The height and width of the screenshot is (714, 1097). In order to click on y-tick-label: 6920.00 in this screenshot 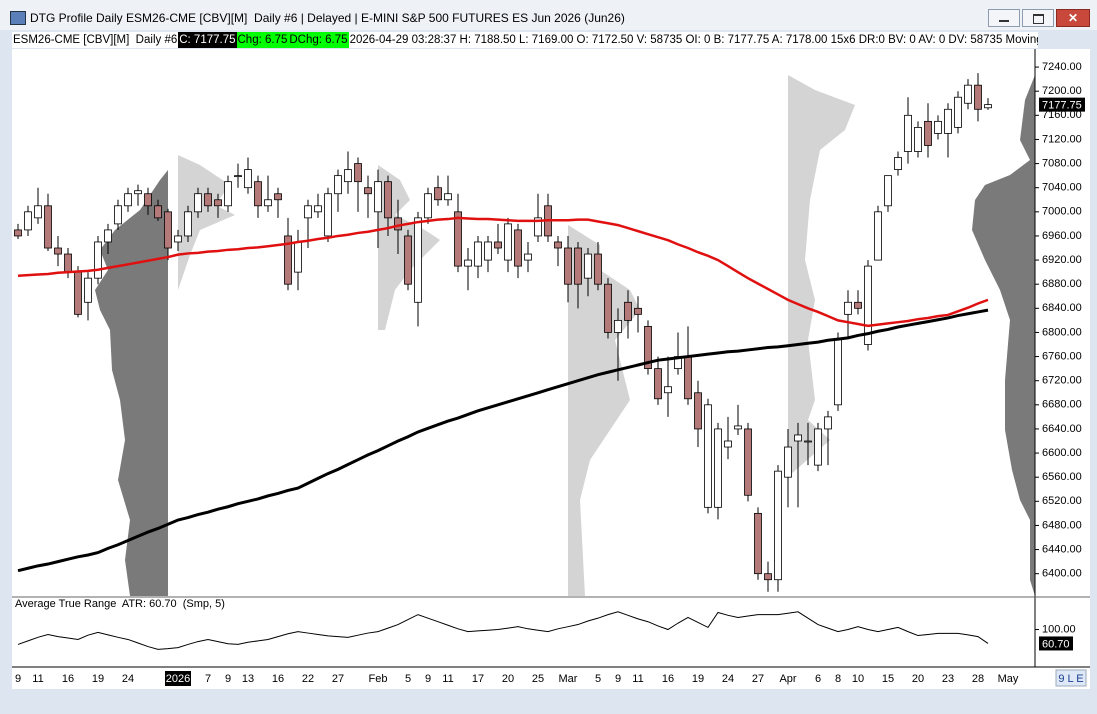, I will do `click(1062, 260)`.